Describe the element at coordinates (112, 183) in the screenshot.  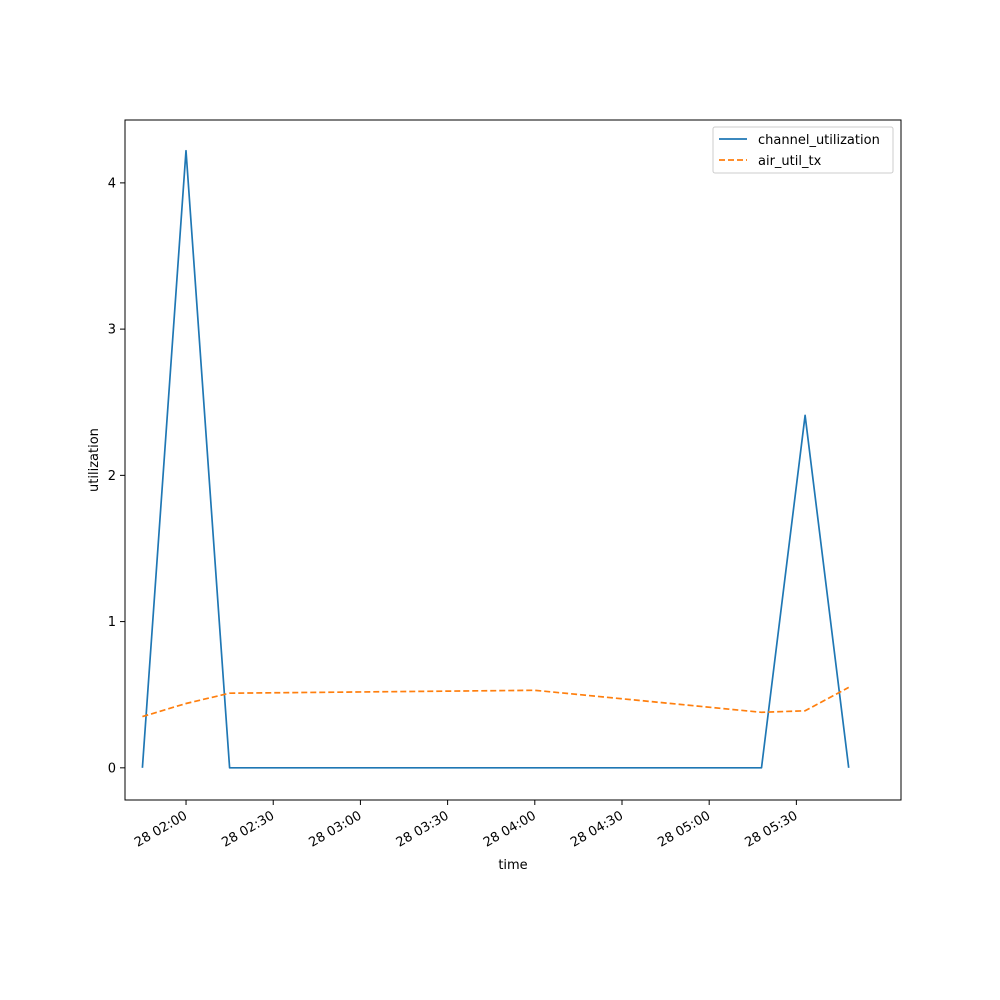
I see `y-tick-label: 4` at that location.